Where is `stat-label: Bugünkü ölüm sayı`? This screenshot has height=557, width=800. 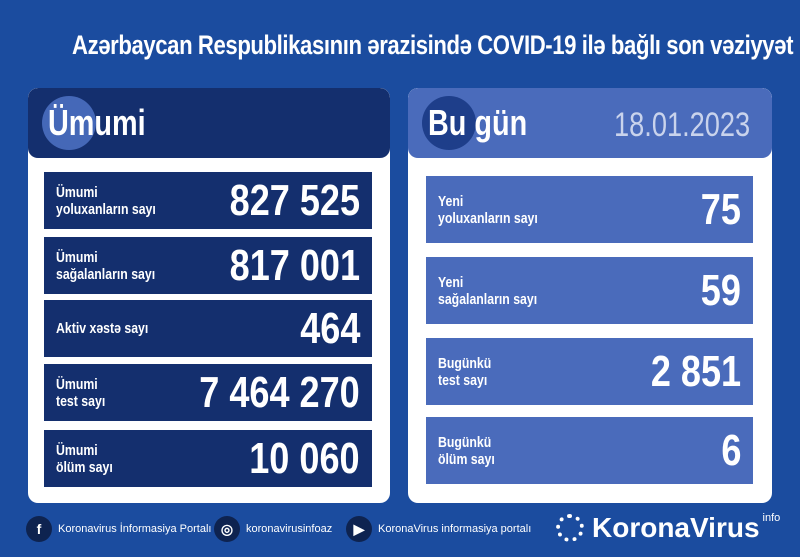 stat-label: Bugünkü ölüm sayı is located at coordinates (466, 450).